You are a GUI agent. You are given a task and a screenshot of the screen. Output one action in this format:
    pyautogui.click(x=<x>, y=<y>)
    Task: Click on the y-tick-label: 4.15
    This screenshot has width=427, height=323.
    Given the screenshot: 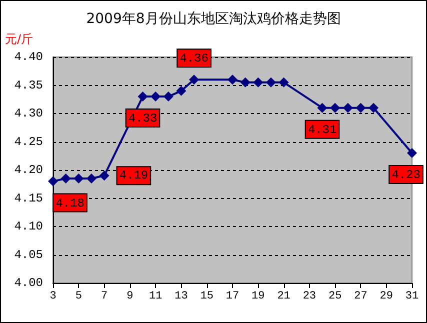 What is the action you would take?
    pyautogui.click(x=28, y=198)
    